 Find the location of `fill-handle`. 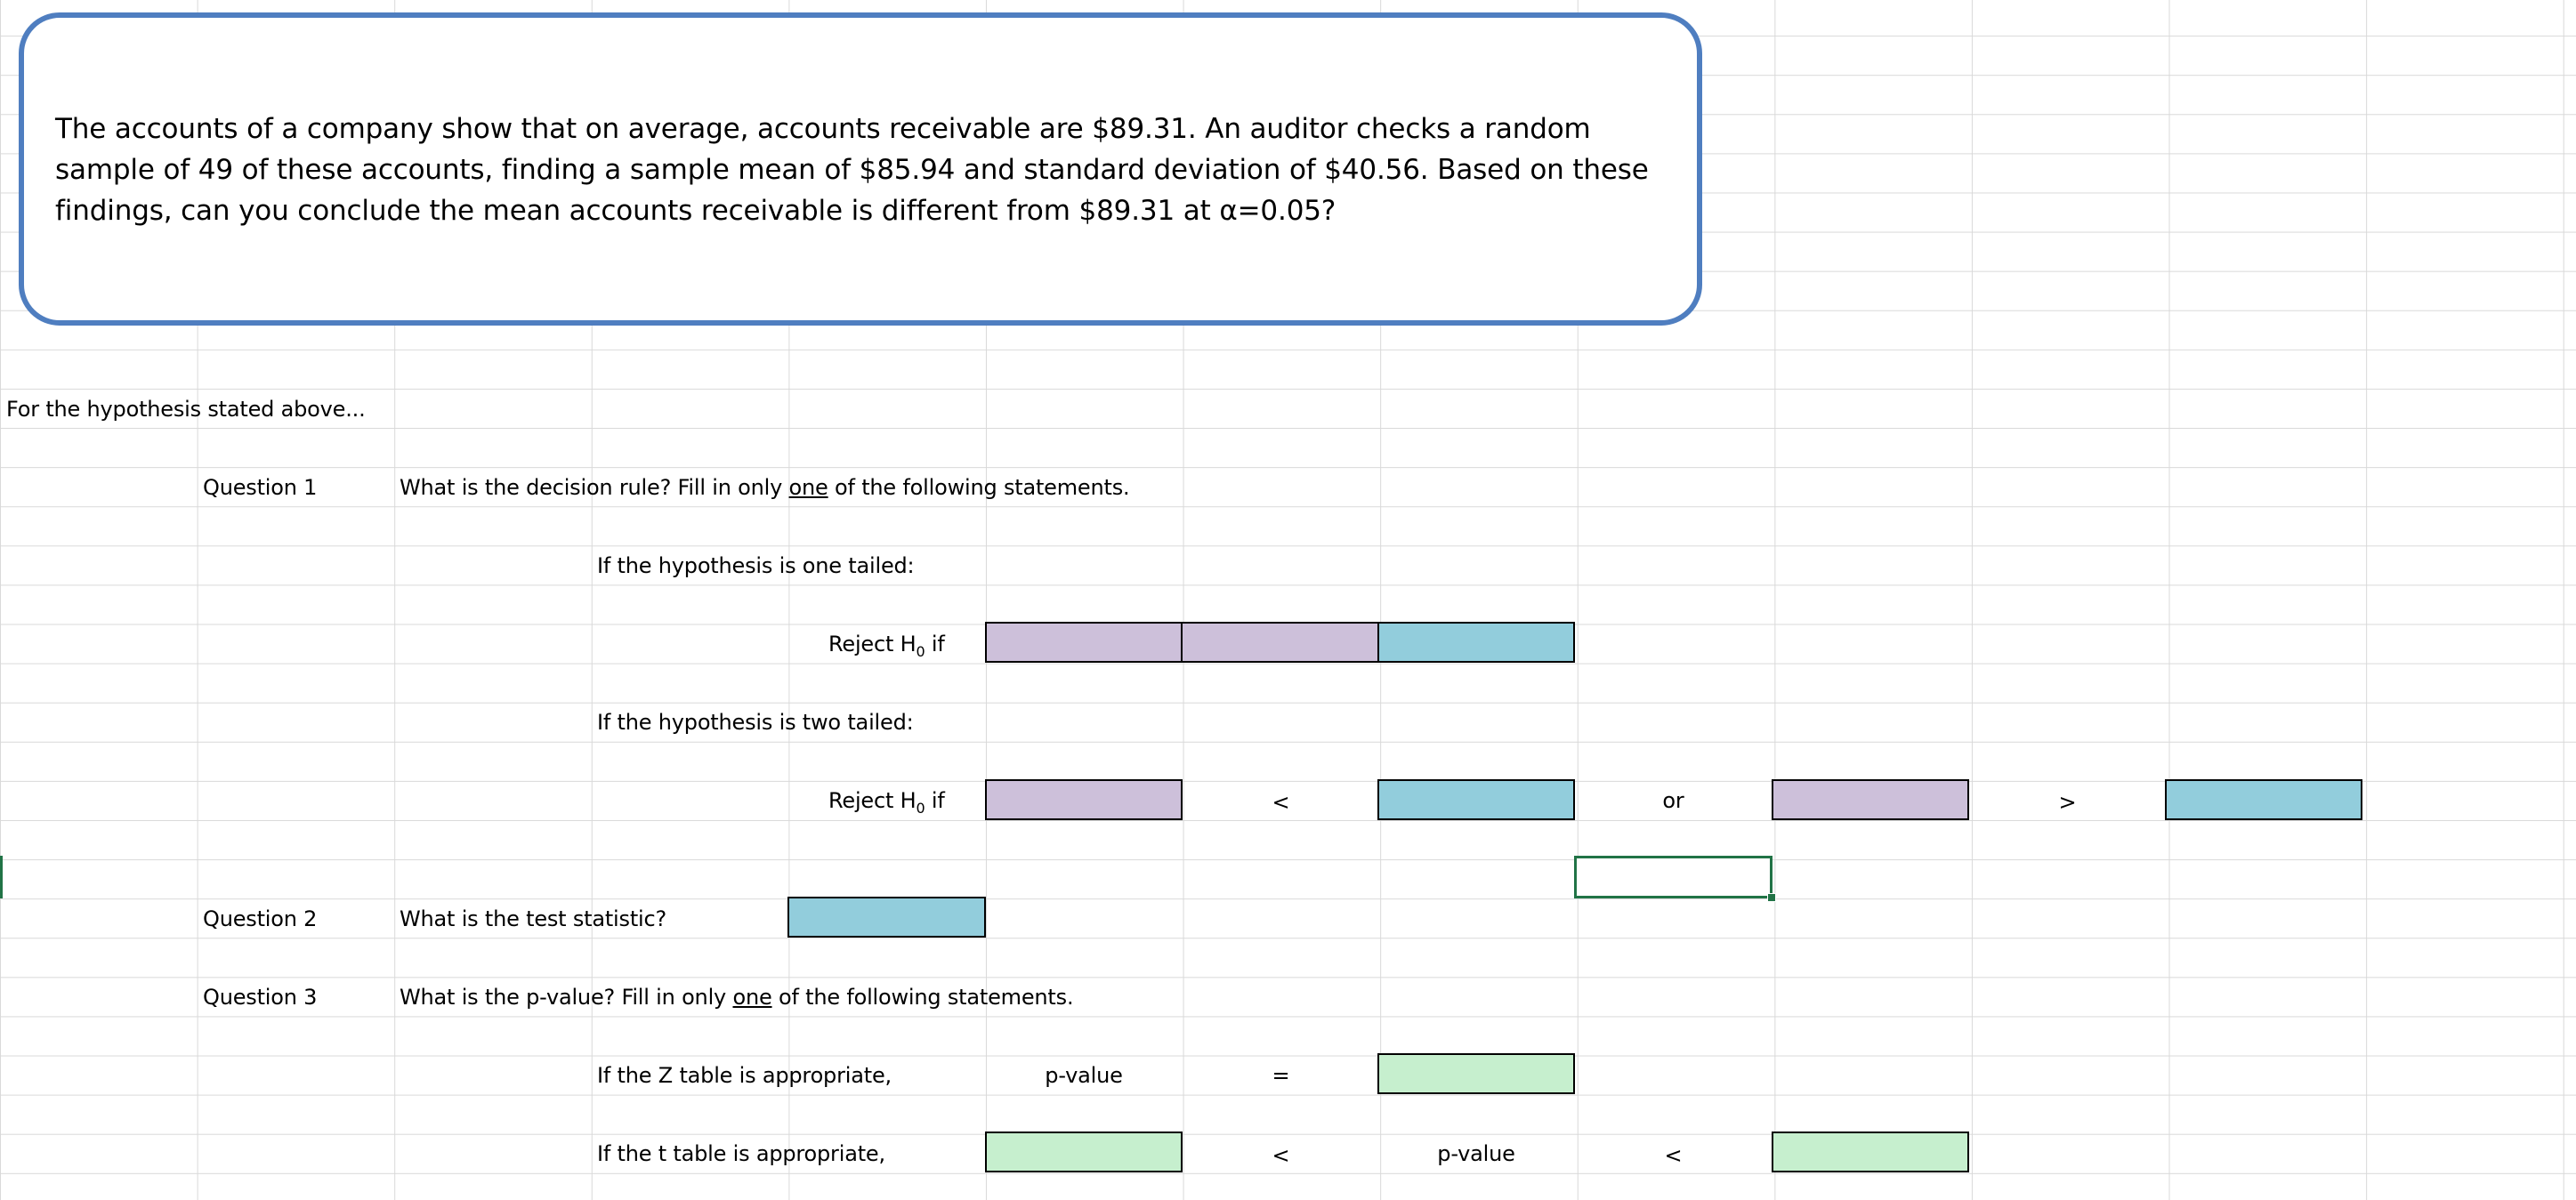

fill-handle is located at coordinates (1771, 898).